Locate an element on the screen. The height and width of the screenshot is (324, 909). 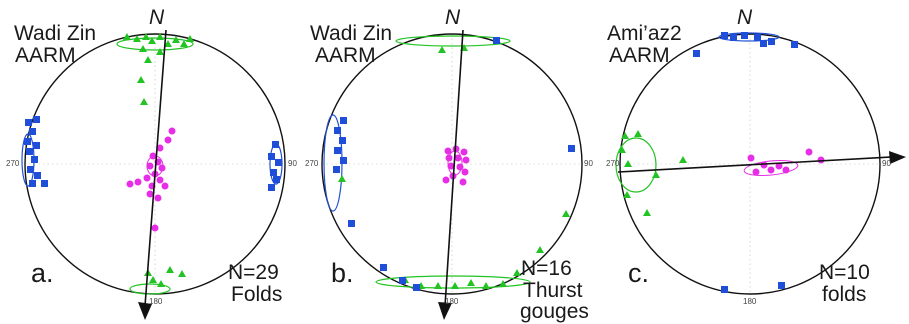
north-label: N is located at coordinates (453, 17).